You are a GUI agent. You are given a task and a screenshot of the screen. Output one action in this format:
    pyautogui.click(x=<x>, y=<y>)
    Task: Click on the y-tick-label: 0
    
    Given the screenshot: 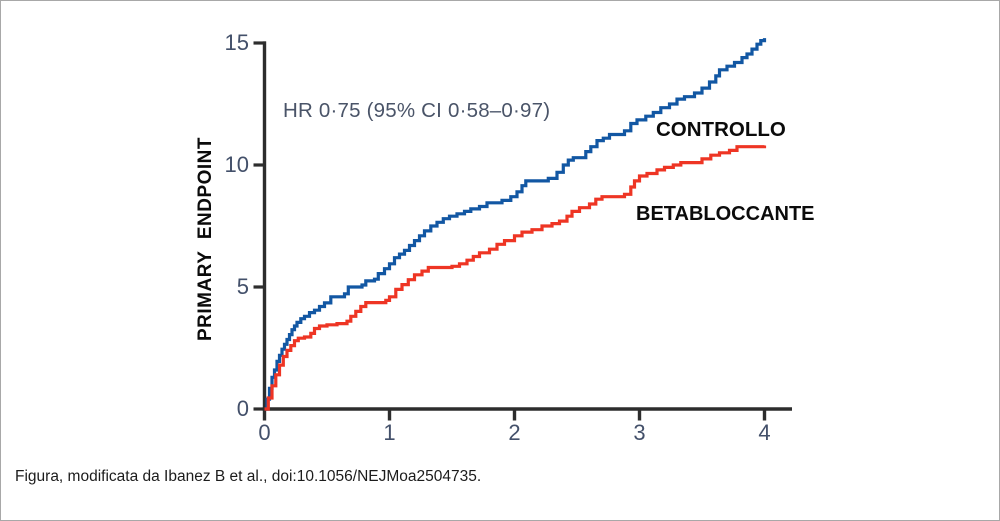 What is the action you would take?
    pyautogui.click(x=242, y=408)
    